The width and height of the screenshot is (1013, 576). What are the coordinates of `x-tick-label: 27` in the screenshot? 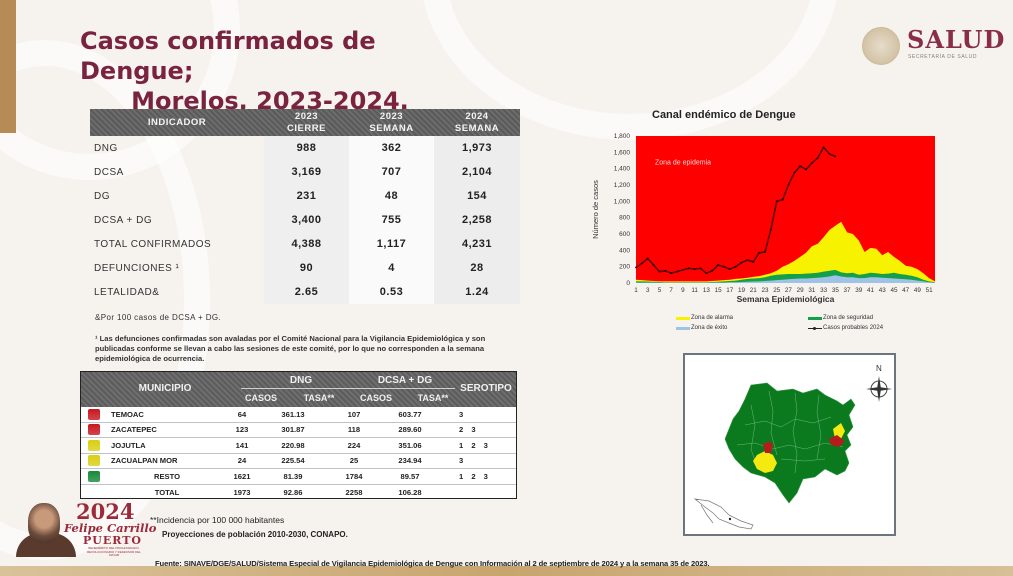 It's located at (789, 290).